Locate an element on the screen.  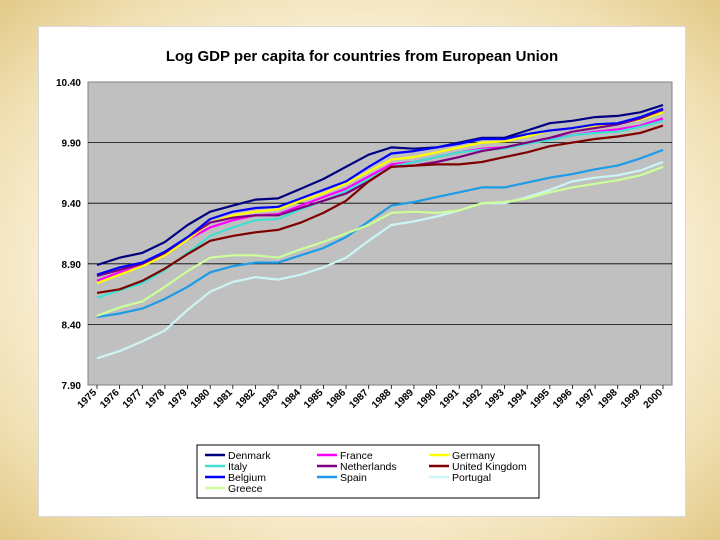
x-tick-label: 2000 is located at coordinates (654, 399).